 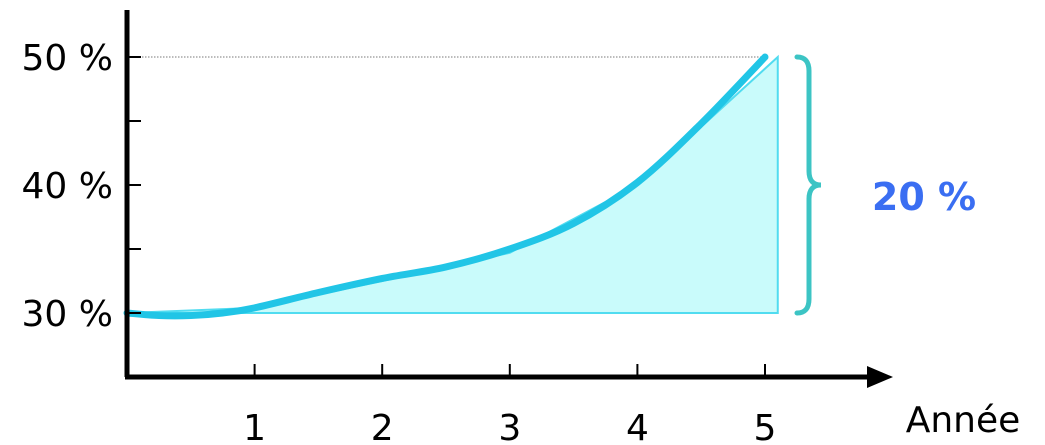 What do you see at coordinates (67, 186) in the screenshot?
I see `y-tick-label: 40 %` at bounding box center [67, 186].